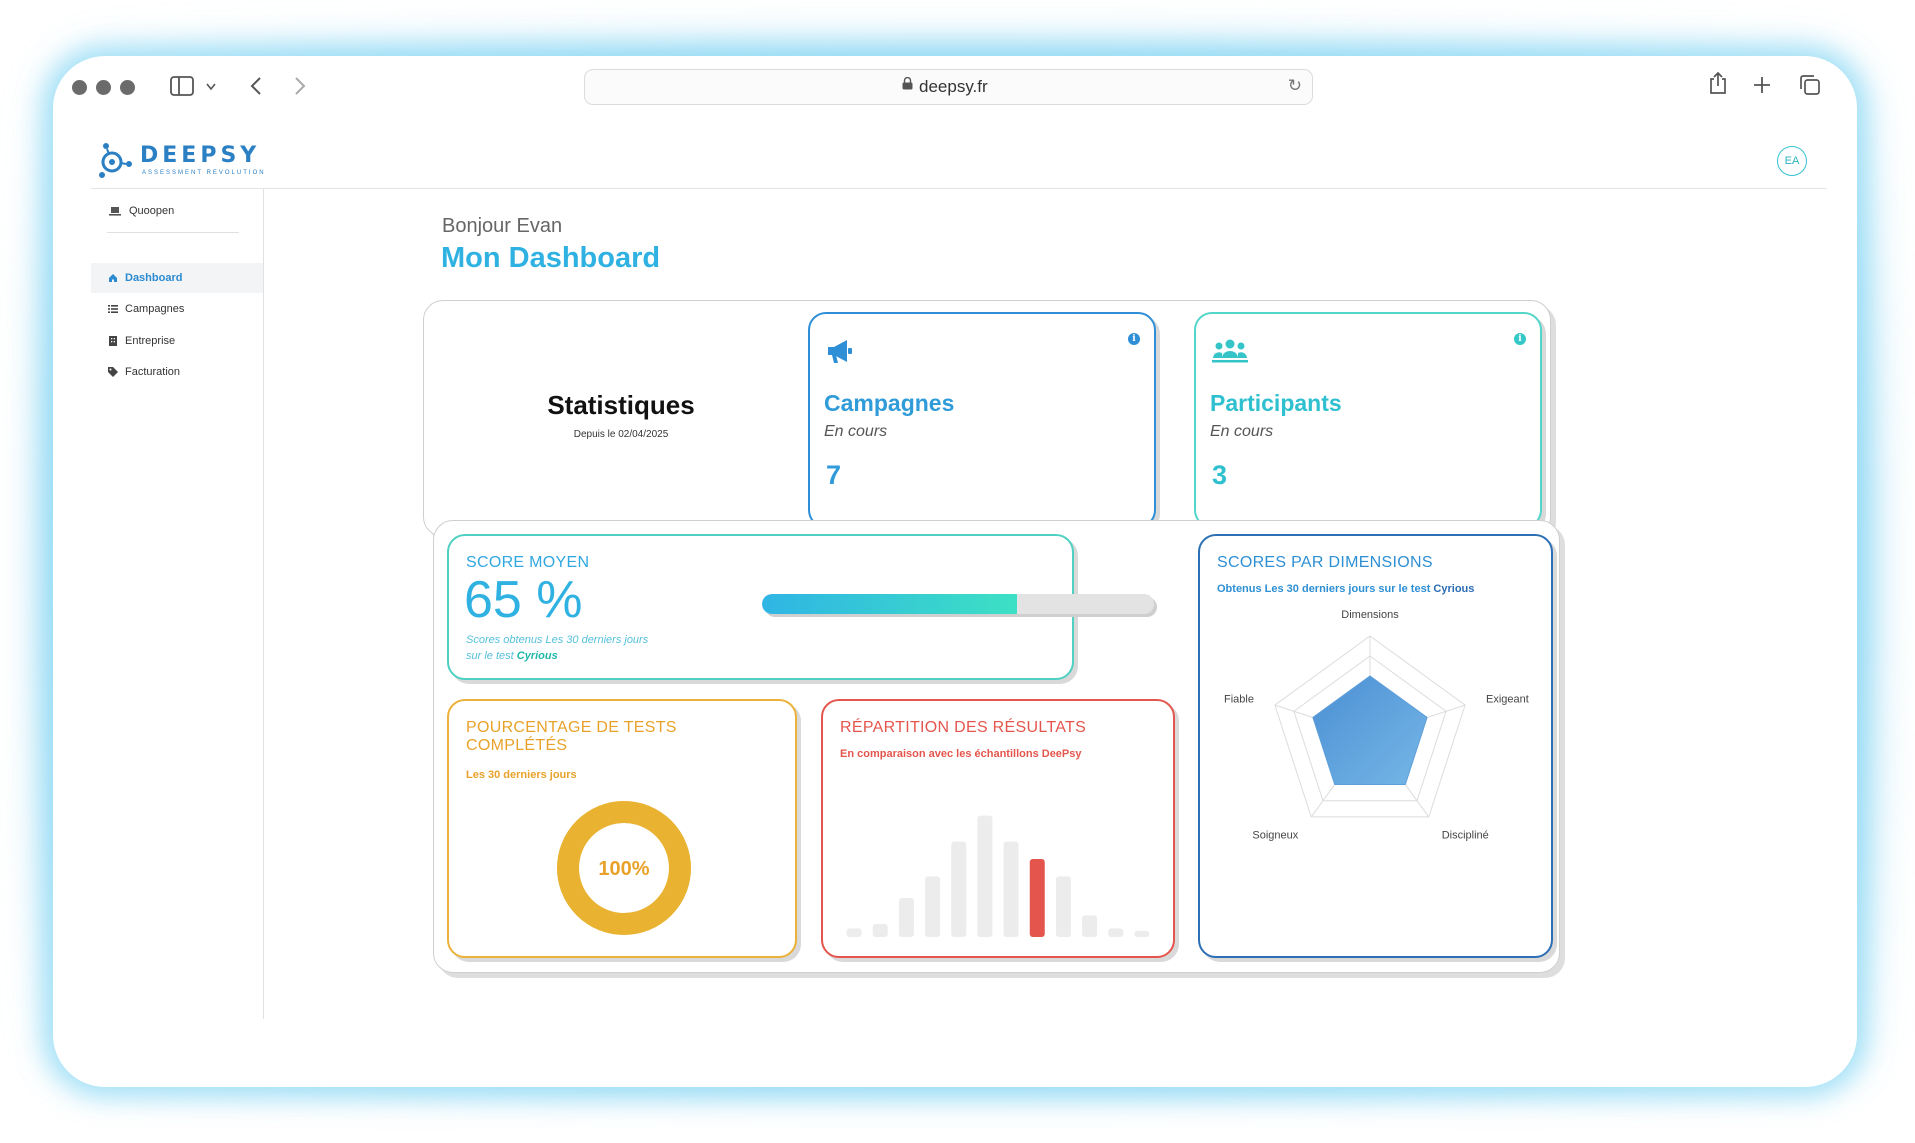 This screenshot has height=1143, width=1915. I want to click on back-icon, so click(256, 86).